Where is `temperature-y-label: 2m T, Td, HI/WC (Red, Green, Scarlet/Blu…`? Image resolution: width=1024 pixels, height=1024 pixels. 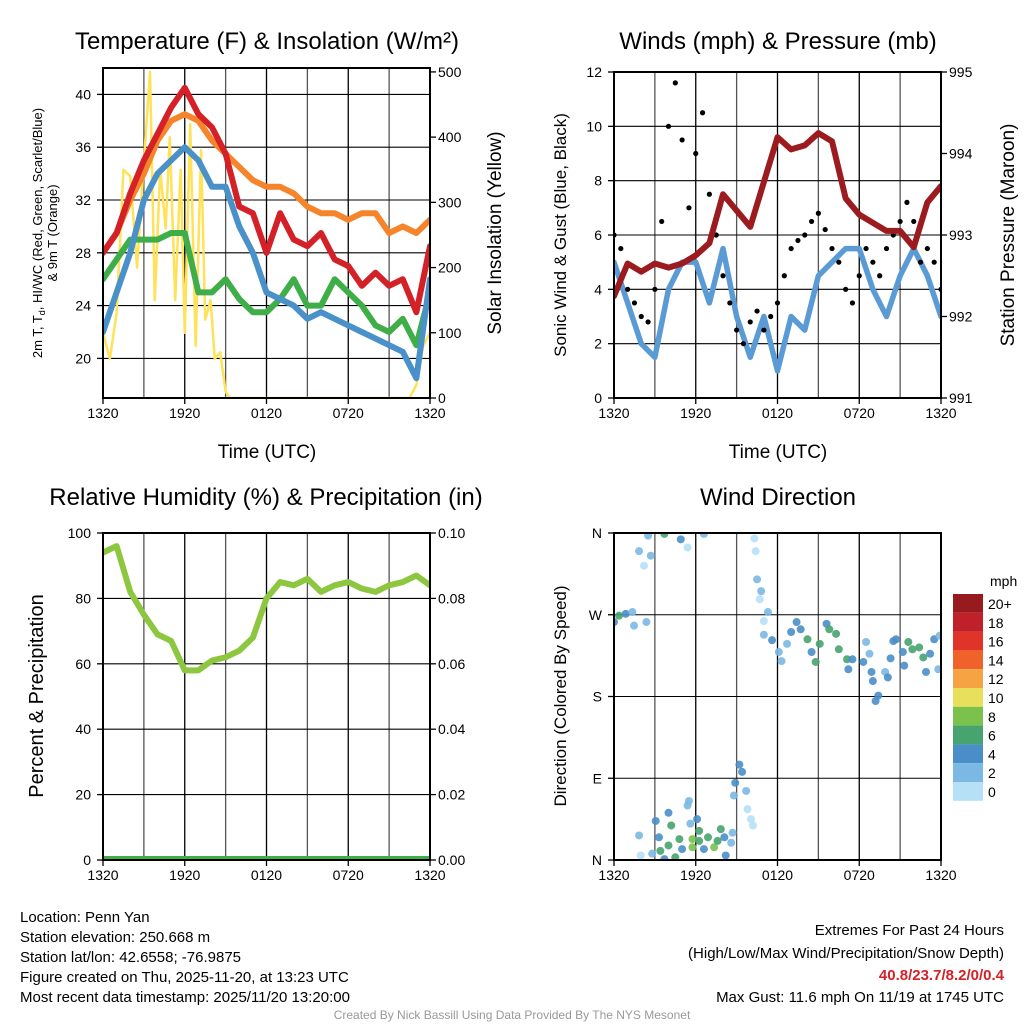
temperature-y-label: 2m T, Td, HI/WC (Red, Green, Scarlet/Blu… is located at coordinates (38, 233).